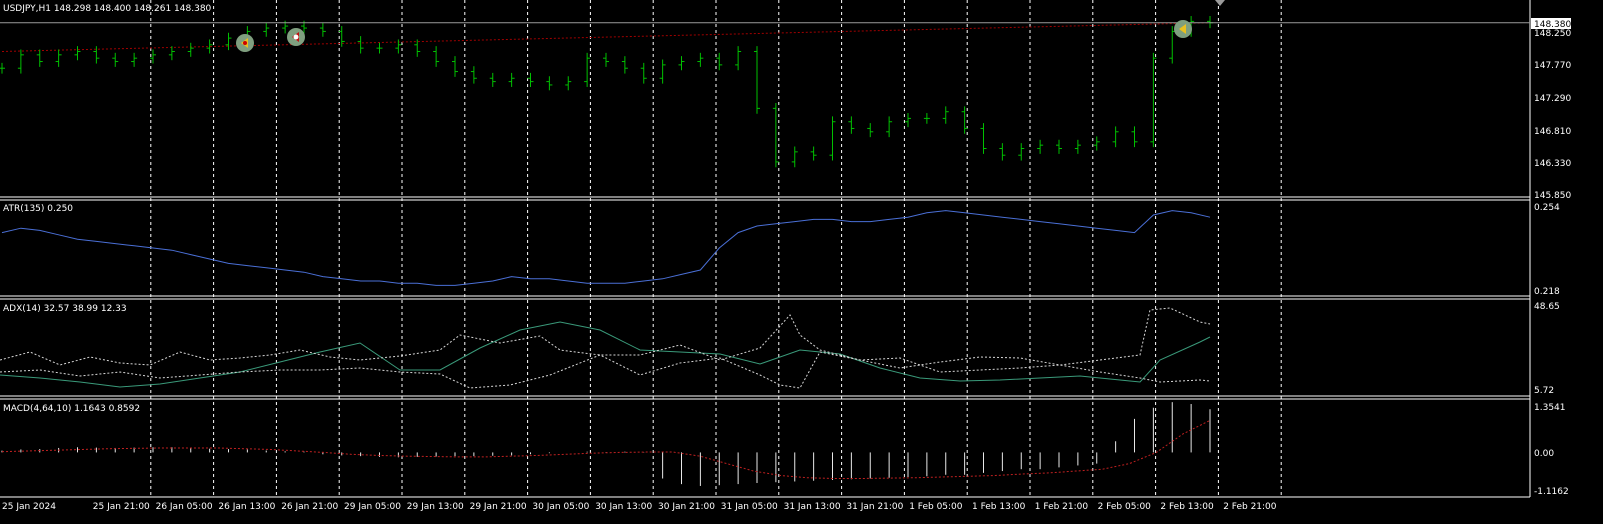 The image size is (1603, 524). What do you see at coordinates (372, 507) in the screenshot?
I see `time-label: 29 Jan 05:00` at bounding box center [372, 507].